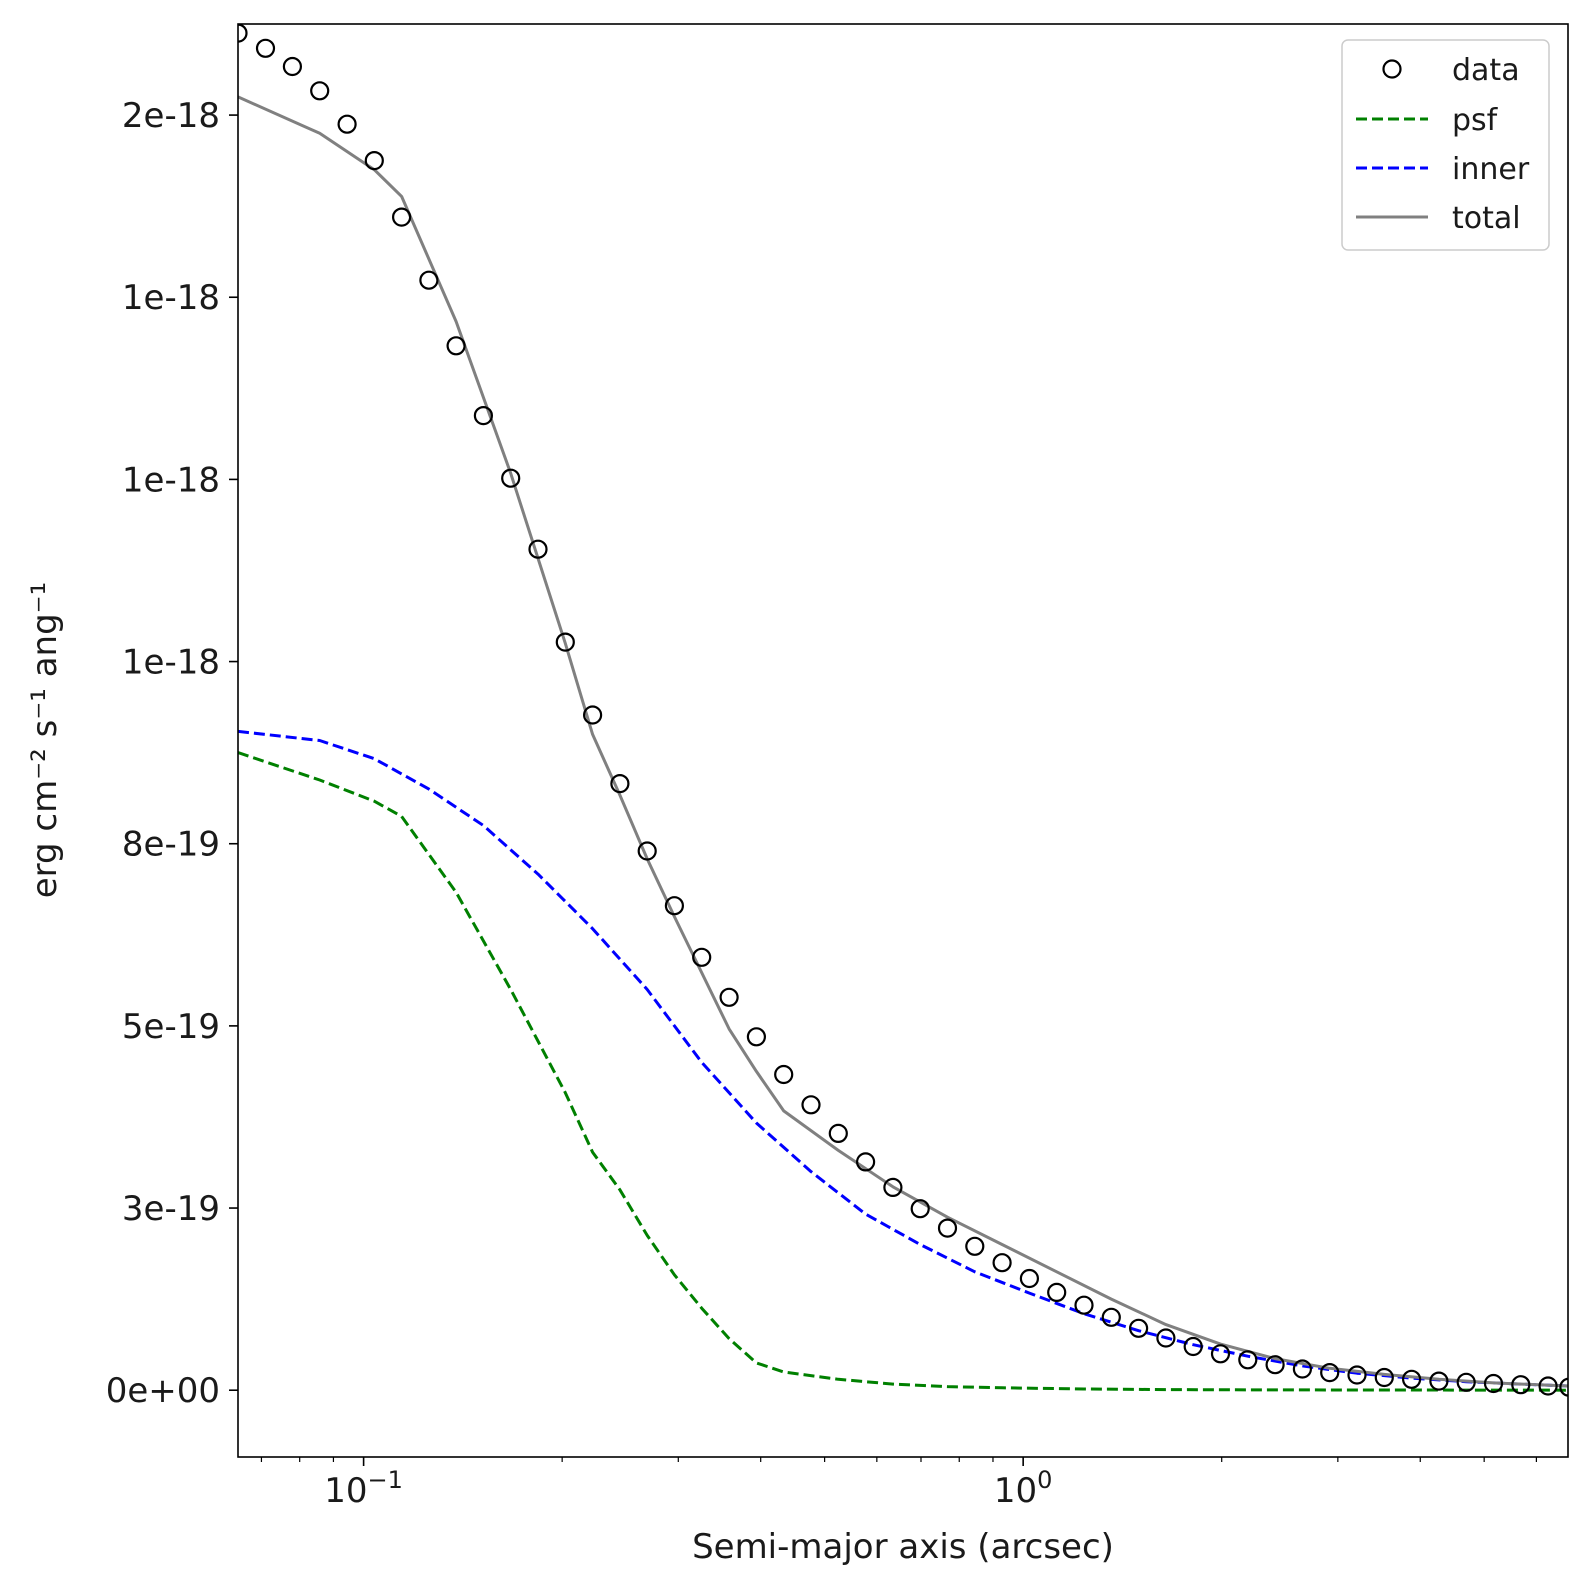 This screenshot has width=1580, height=1580. What do you see at coordinates (172, 753) in the screenshot?
I see `y-axis: 0e+00 3e-19 5e-19 8e-19 1e-18 1e-18 1e-18 2e-18` at bounding box center [172, 753].